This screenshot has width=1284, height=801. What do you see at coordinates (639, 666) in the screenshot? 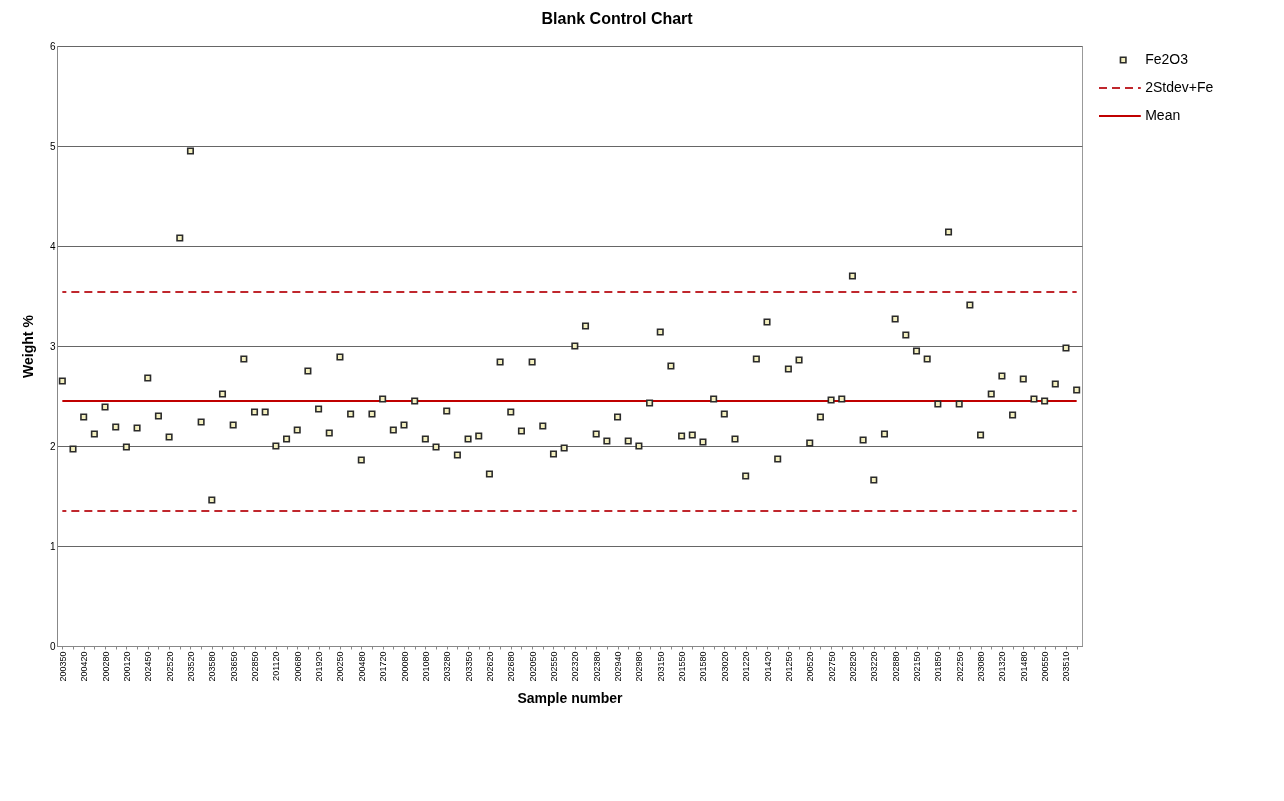
I see `x-tick-label: 202980` at bounding box center [639, 666].